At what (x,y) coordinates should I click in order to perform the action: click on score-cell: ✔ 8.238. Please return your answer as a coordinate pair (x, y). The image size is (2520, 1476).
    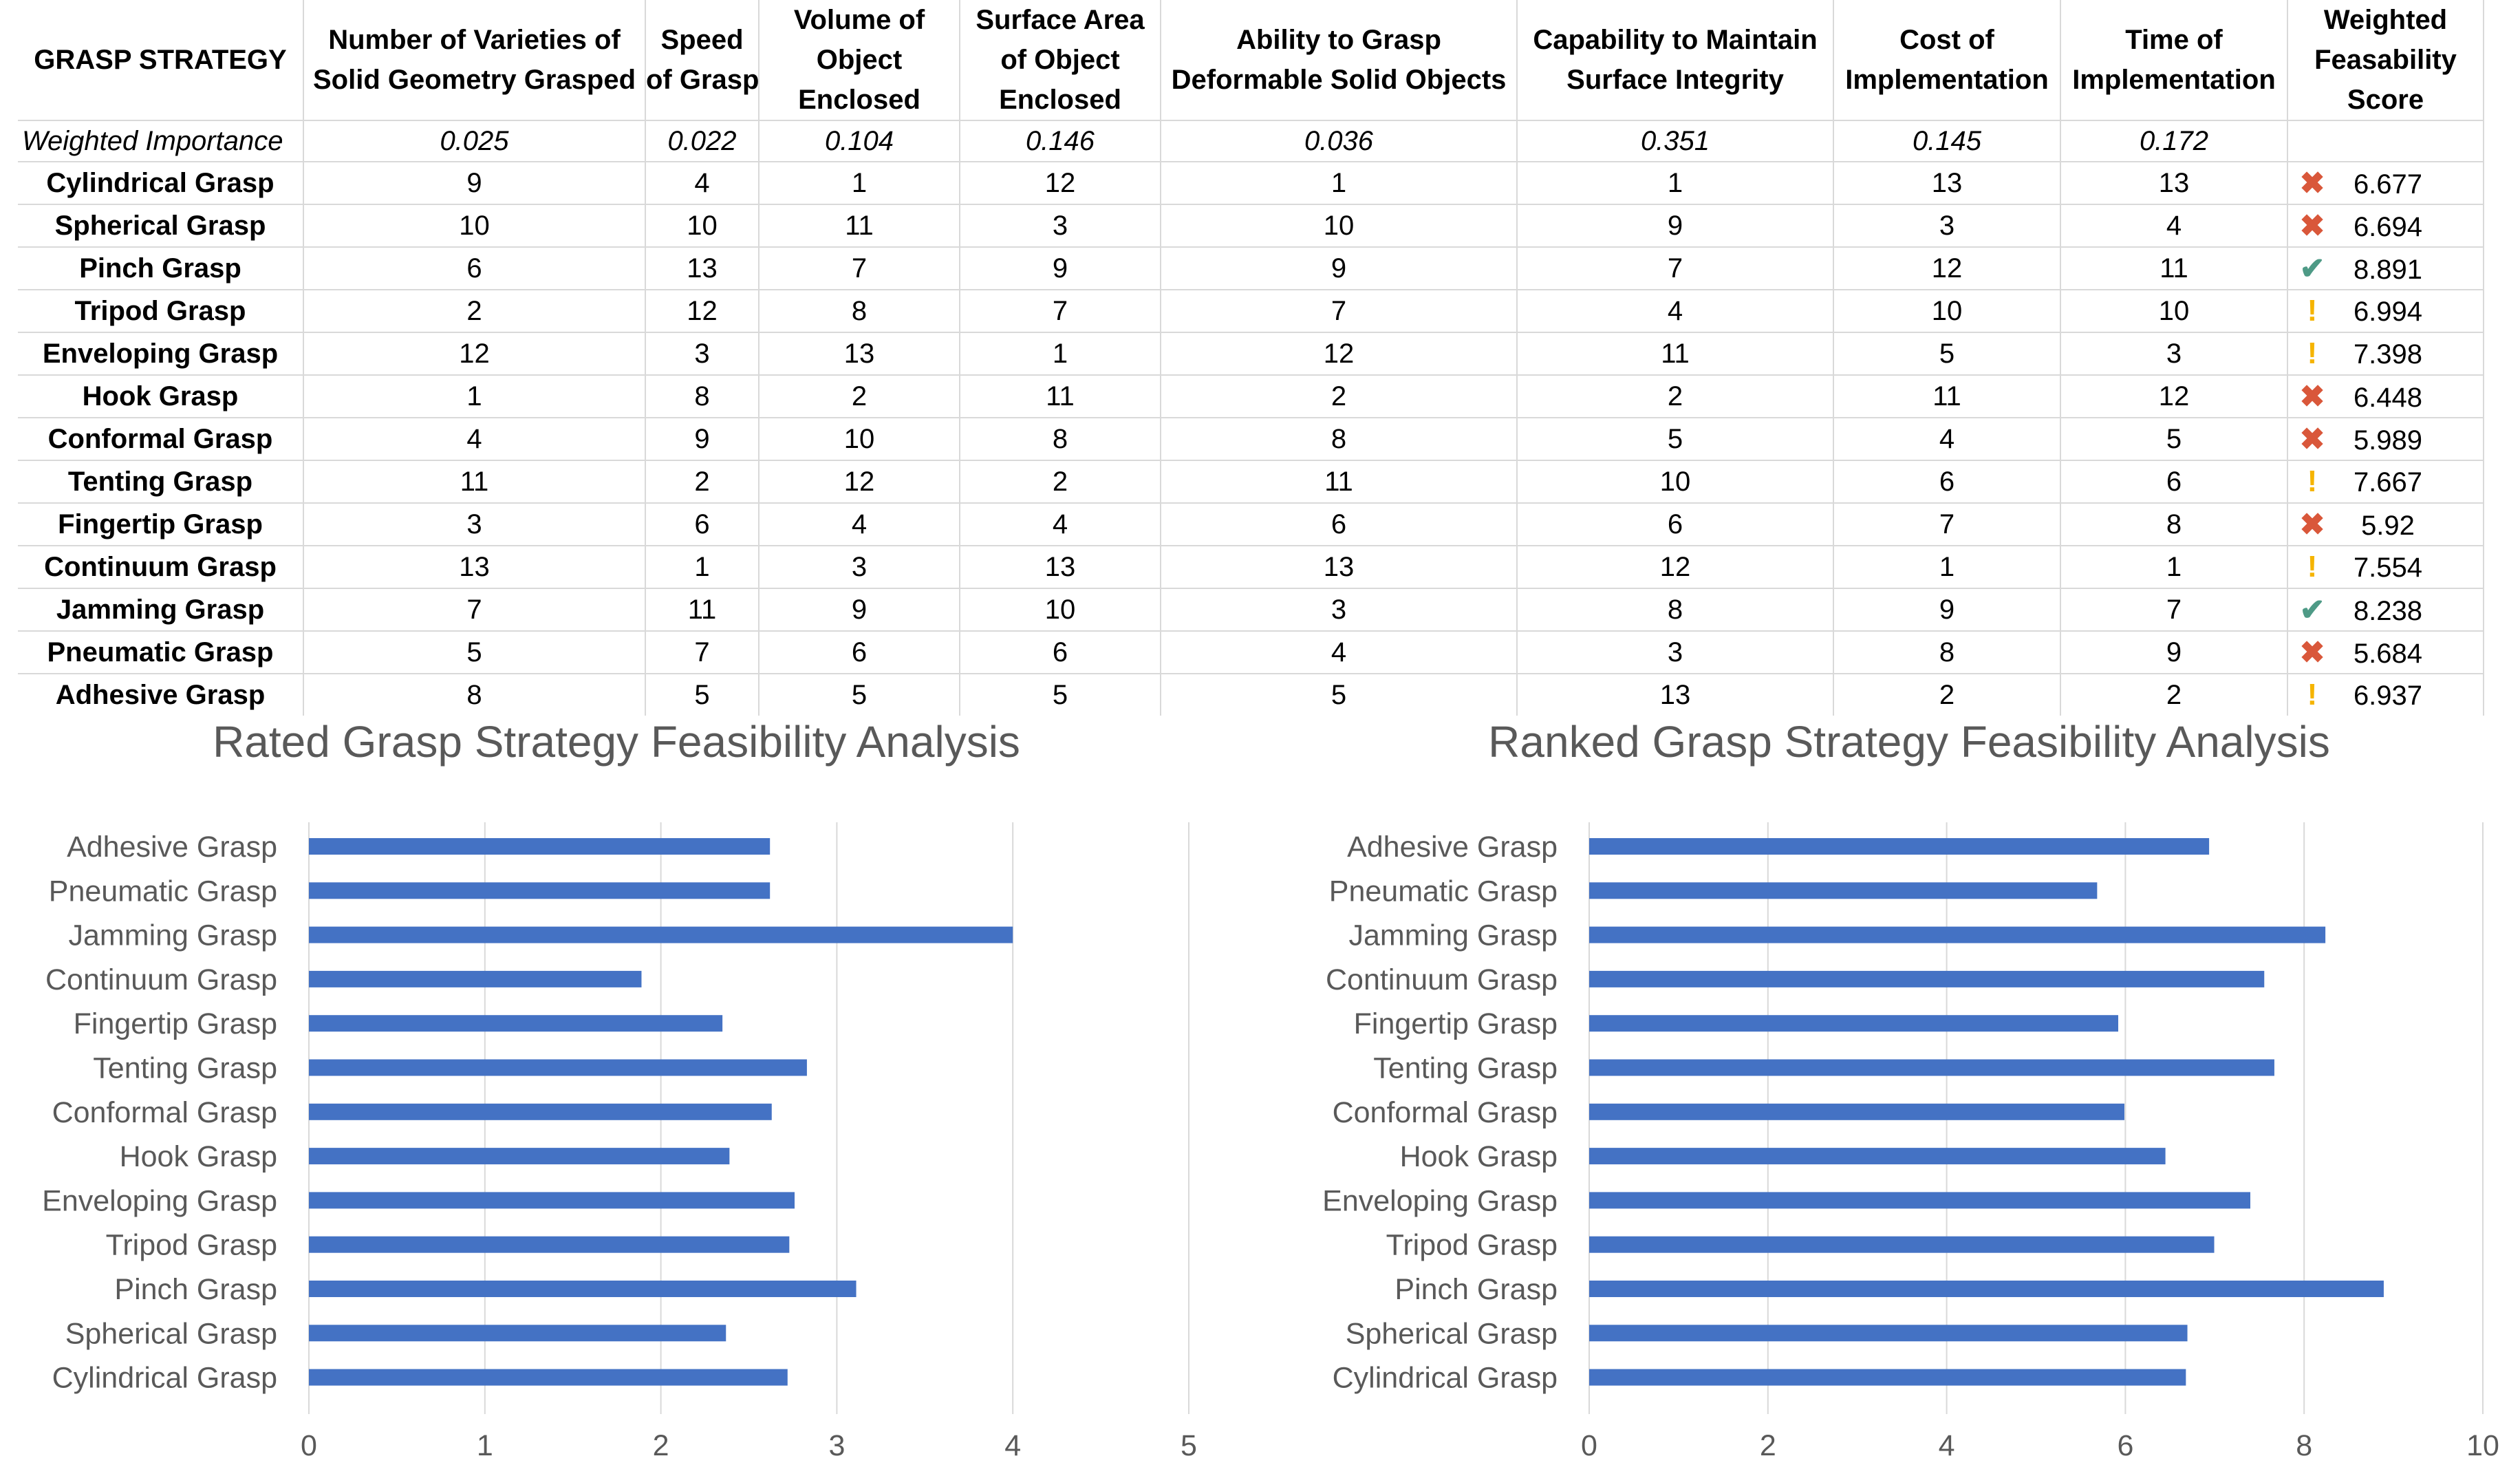
    Looking at the image, I should click on (2385, 610).